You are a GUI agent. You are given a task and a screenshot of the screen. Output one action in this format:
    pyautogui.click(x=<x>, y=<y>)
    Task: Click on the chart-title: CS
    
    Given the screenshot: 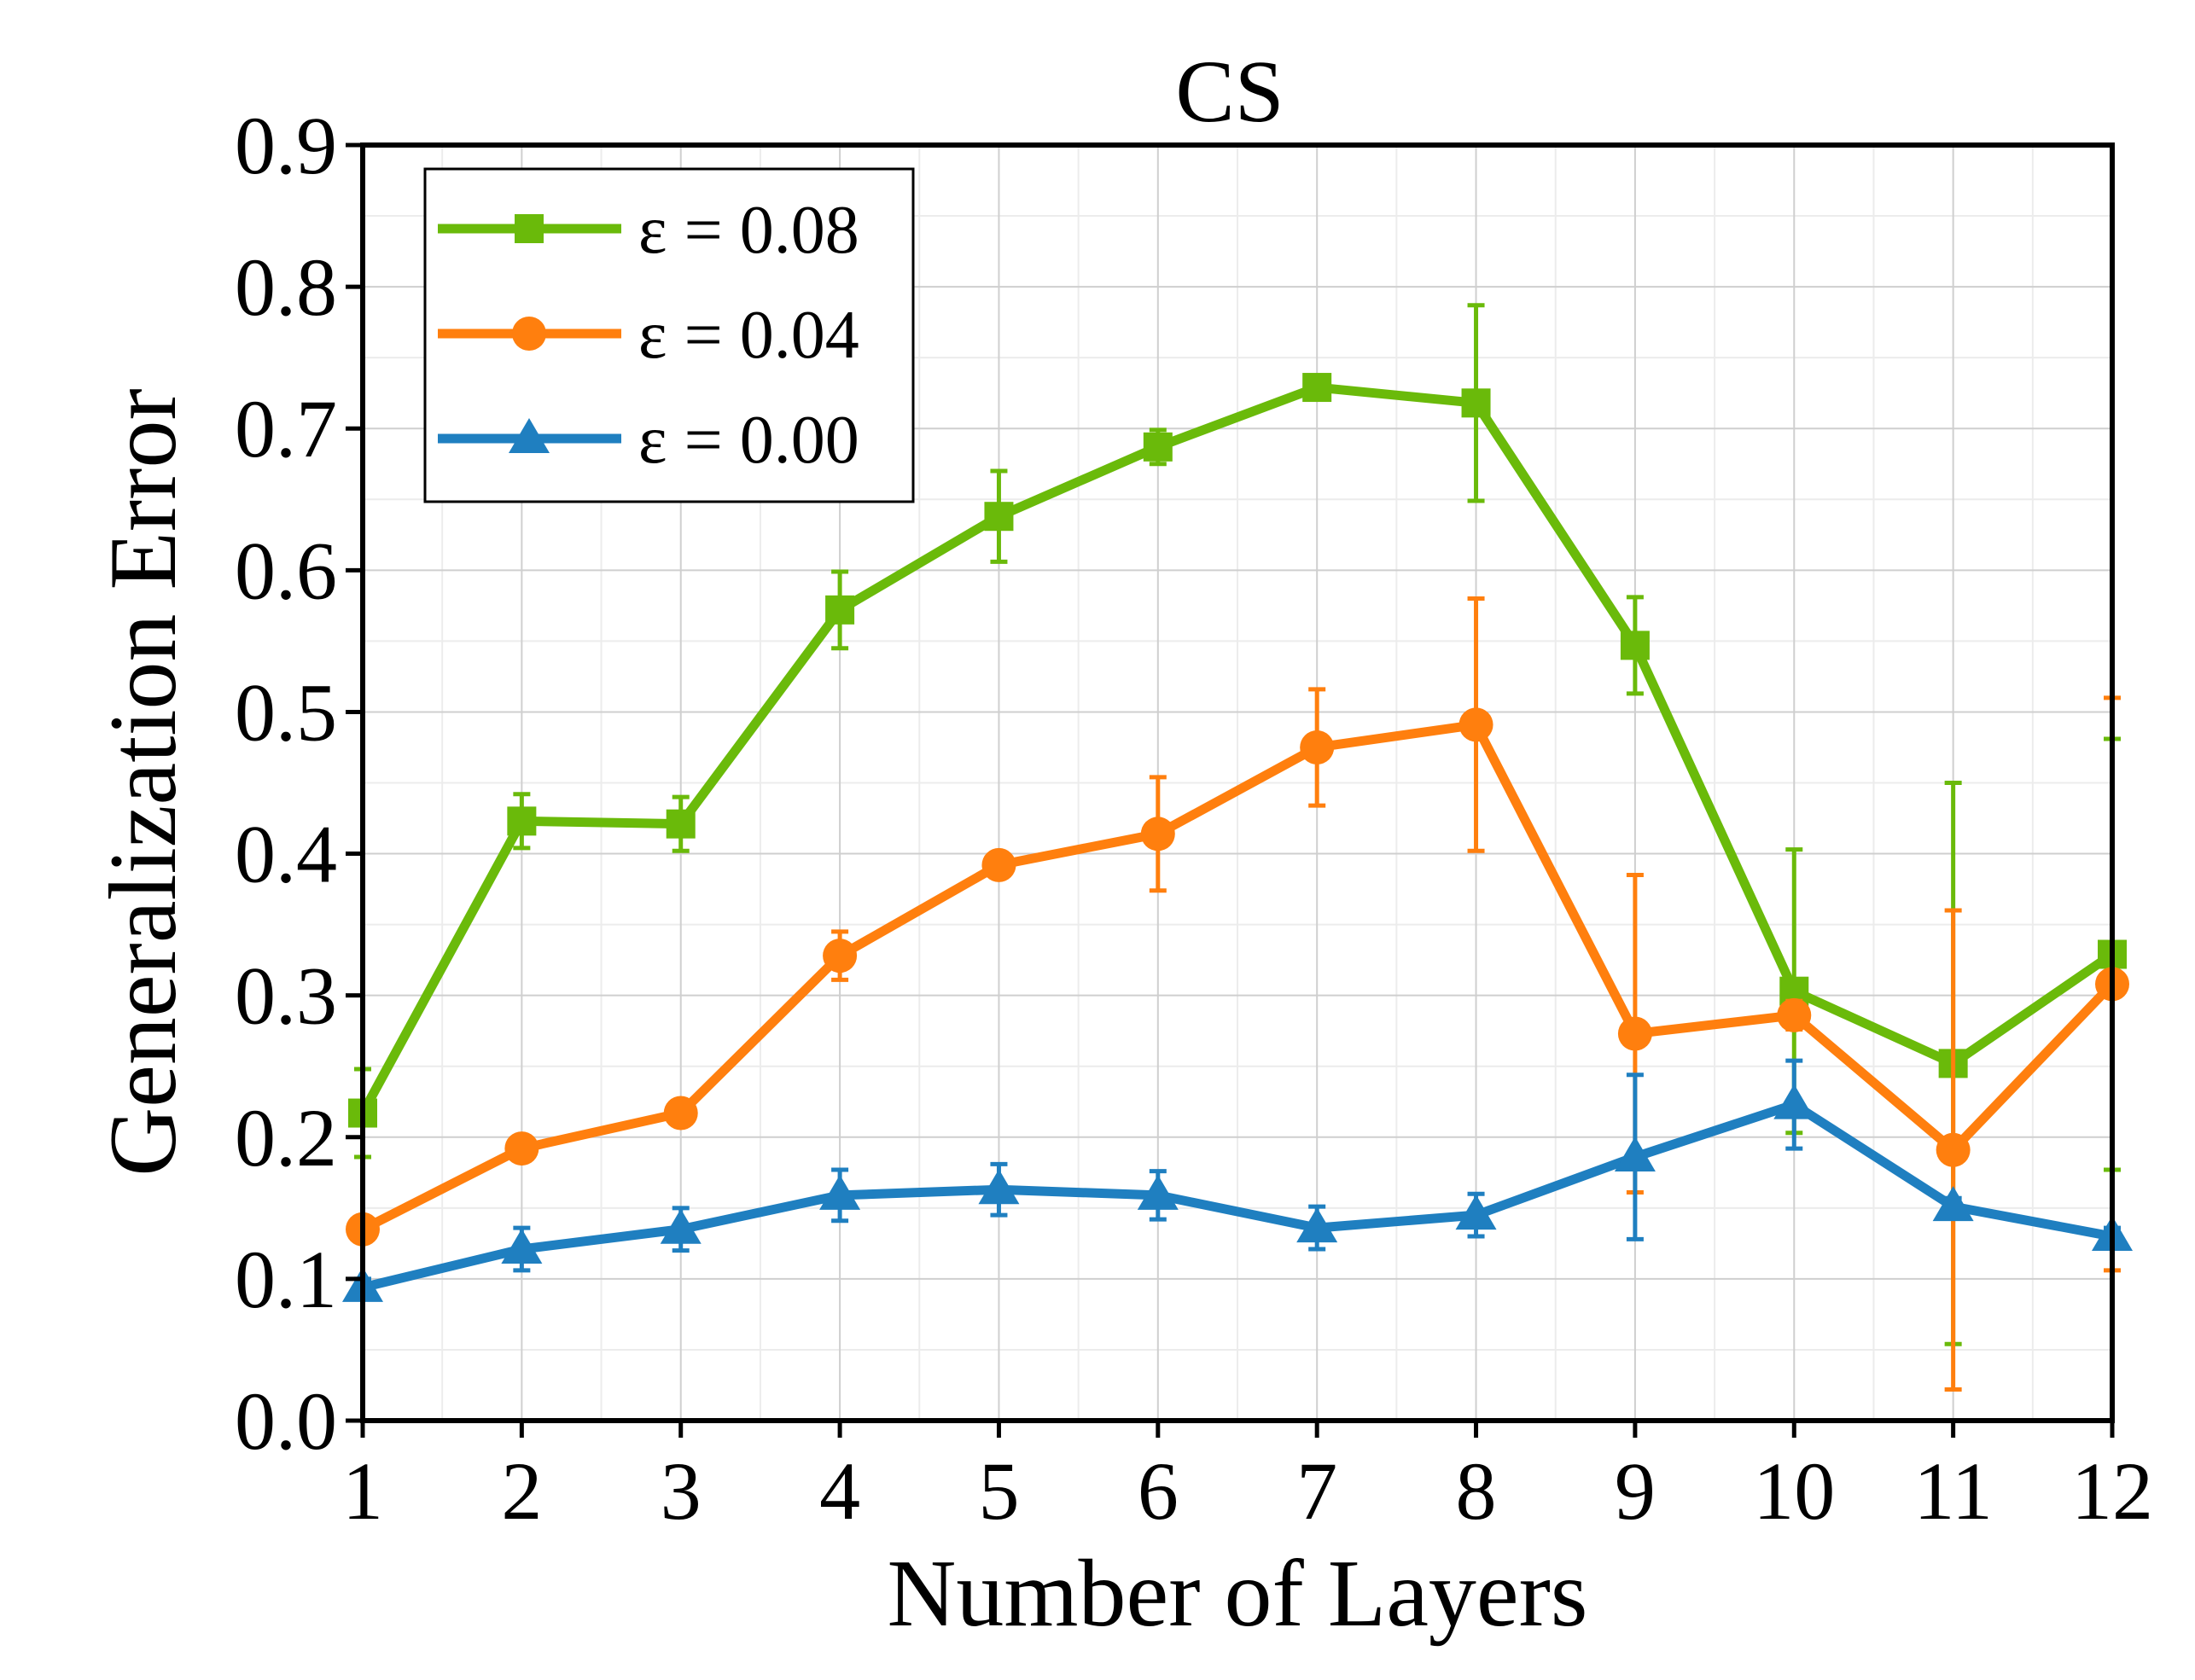 What is the action you would take?
    pyautogui.click(x=1229, y=92)
    